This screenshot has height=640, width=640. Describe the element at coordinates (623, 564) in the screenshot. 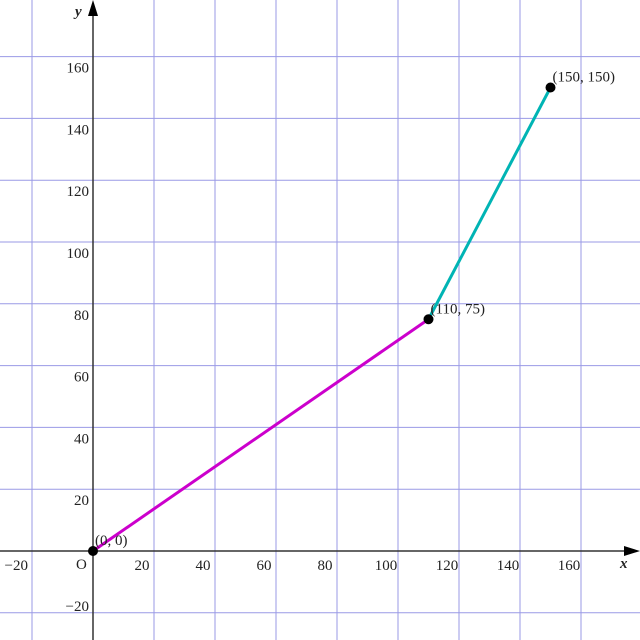

I see `x-axis-label: x` at that location.